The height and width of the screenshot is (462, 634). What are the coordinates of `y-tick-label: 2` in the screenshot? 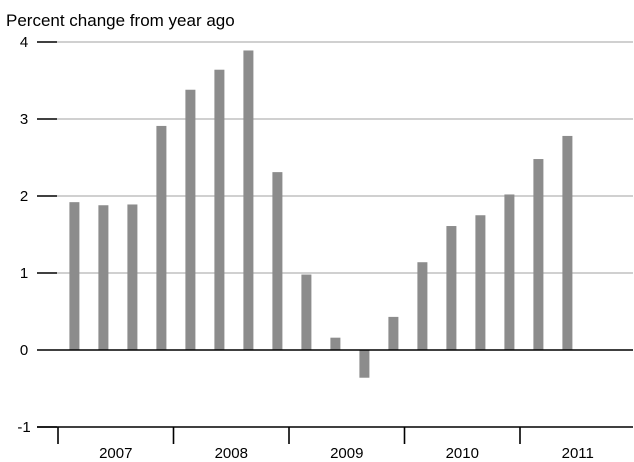 It's located at (24, 196).